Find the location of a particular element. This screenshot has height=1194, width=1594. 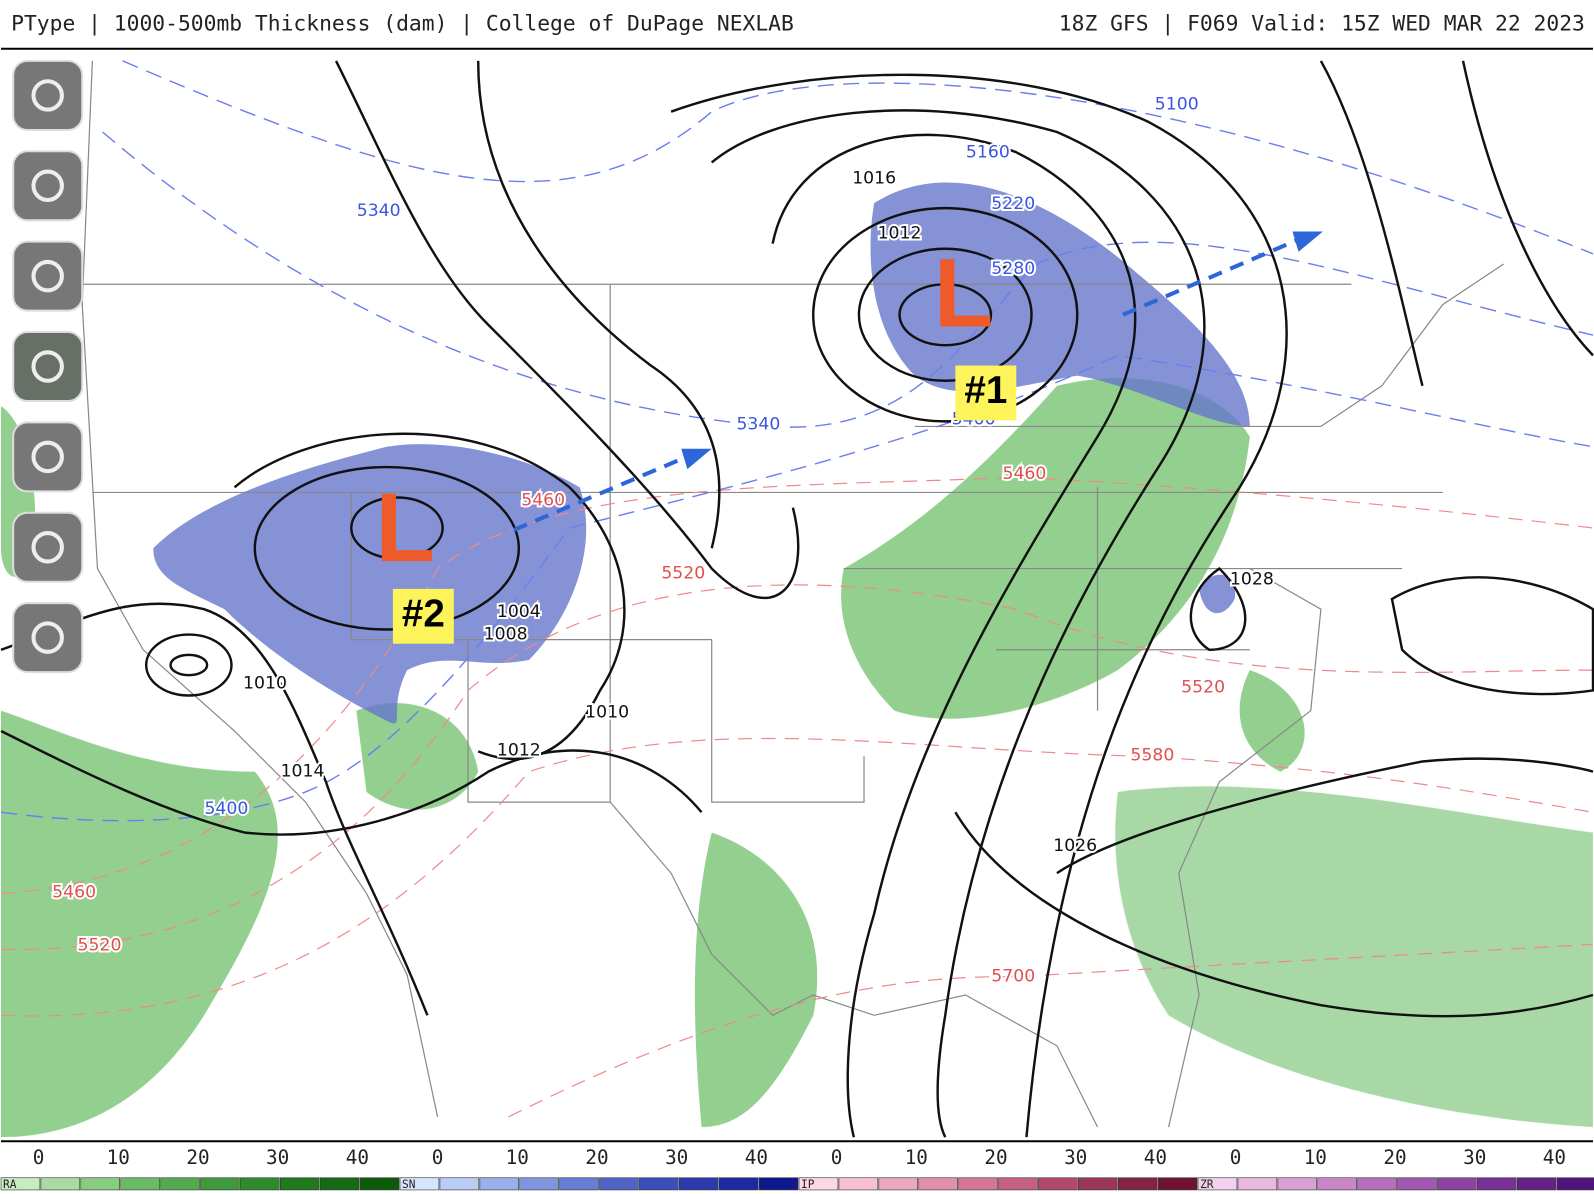

share-button is located at coordinates (48, 547).